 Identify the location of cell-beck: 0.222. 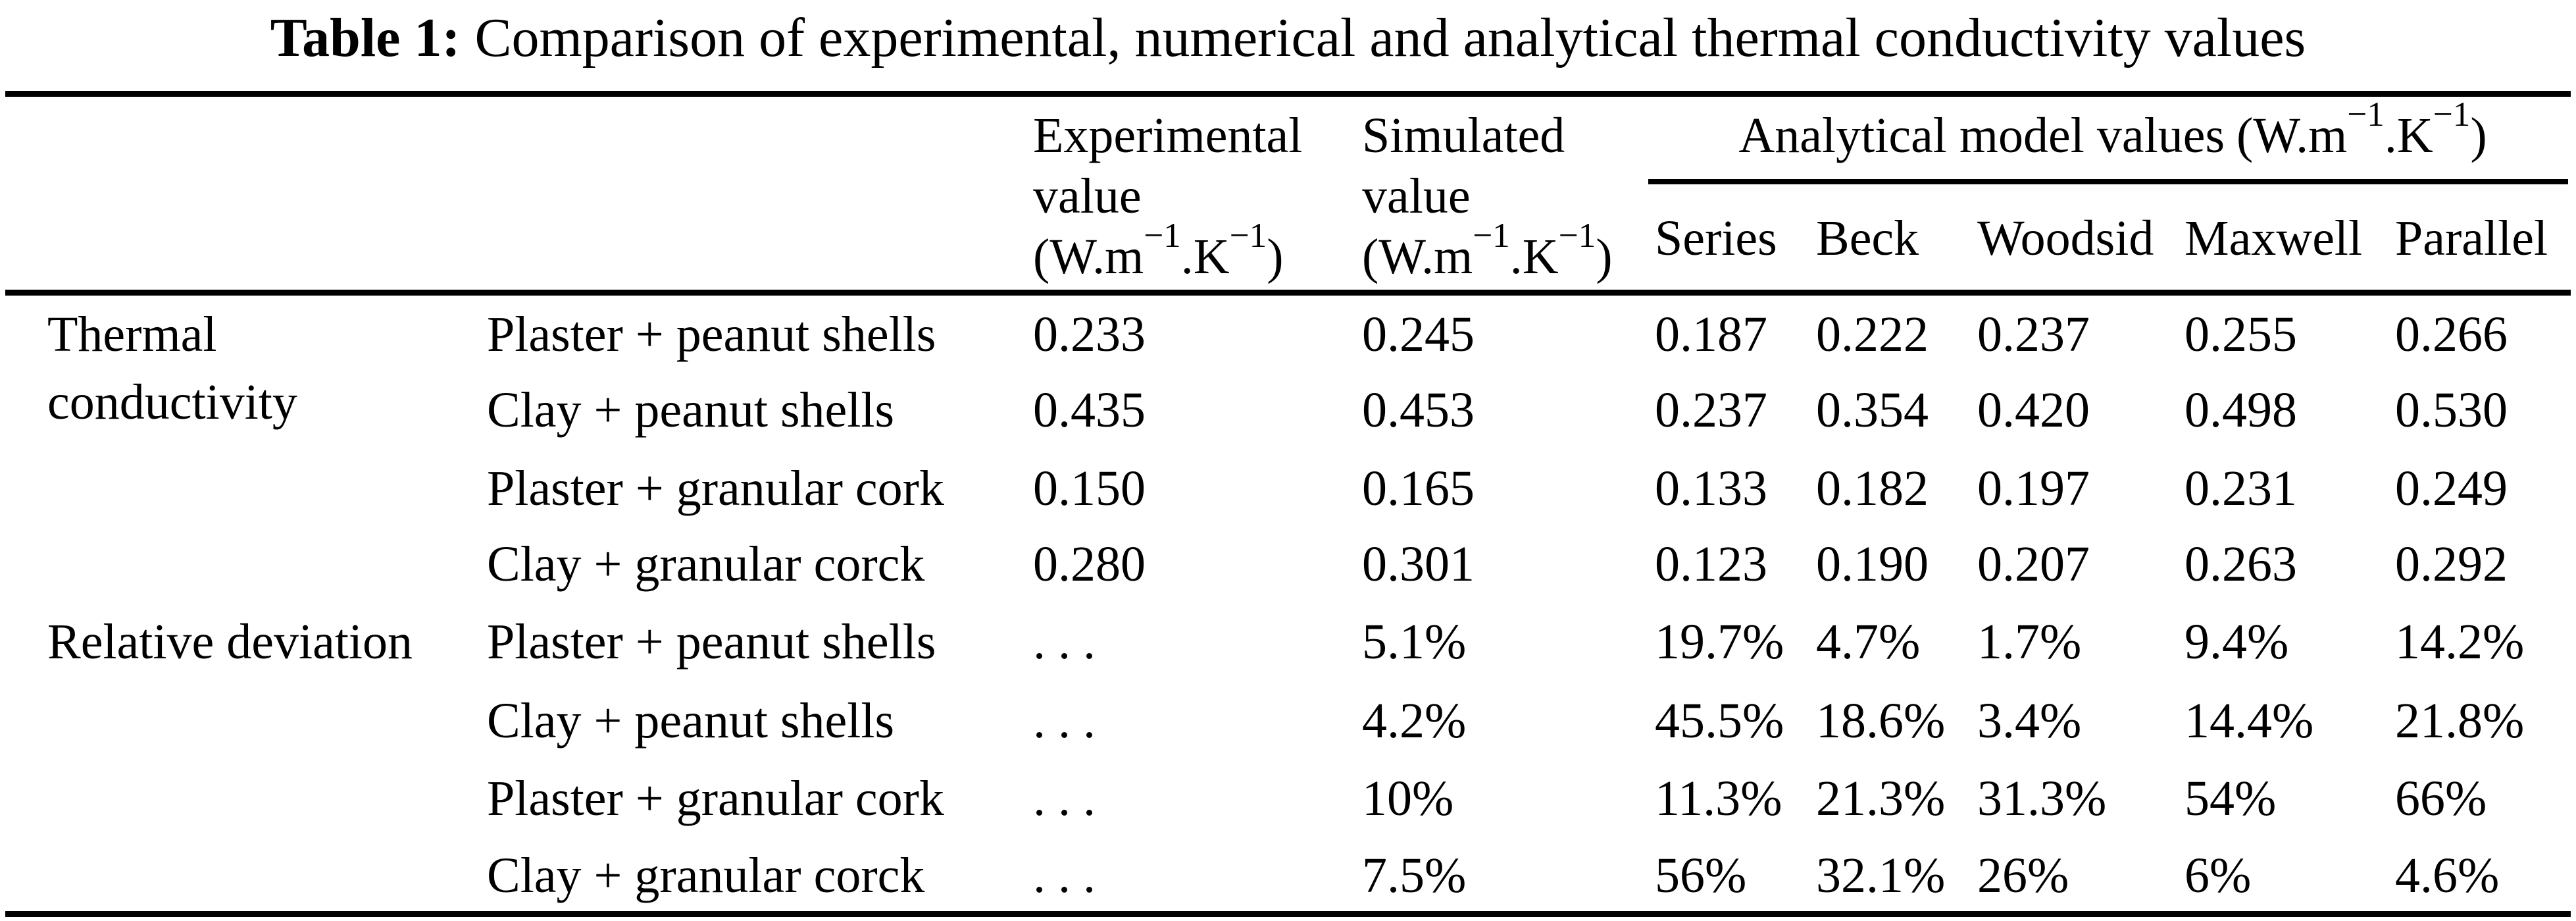
(1873, 334).